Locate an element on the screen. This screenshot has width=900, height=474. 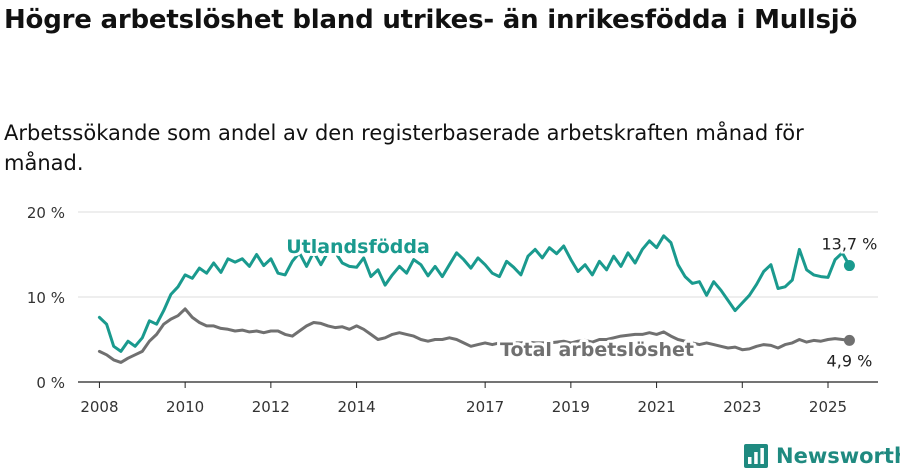
x-tick-label: 2010 is located at coordinates (185, 407).